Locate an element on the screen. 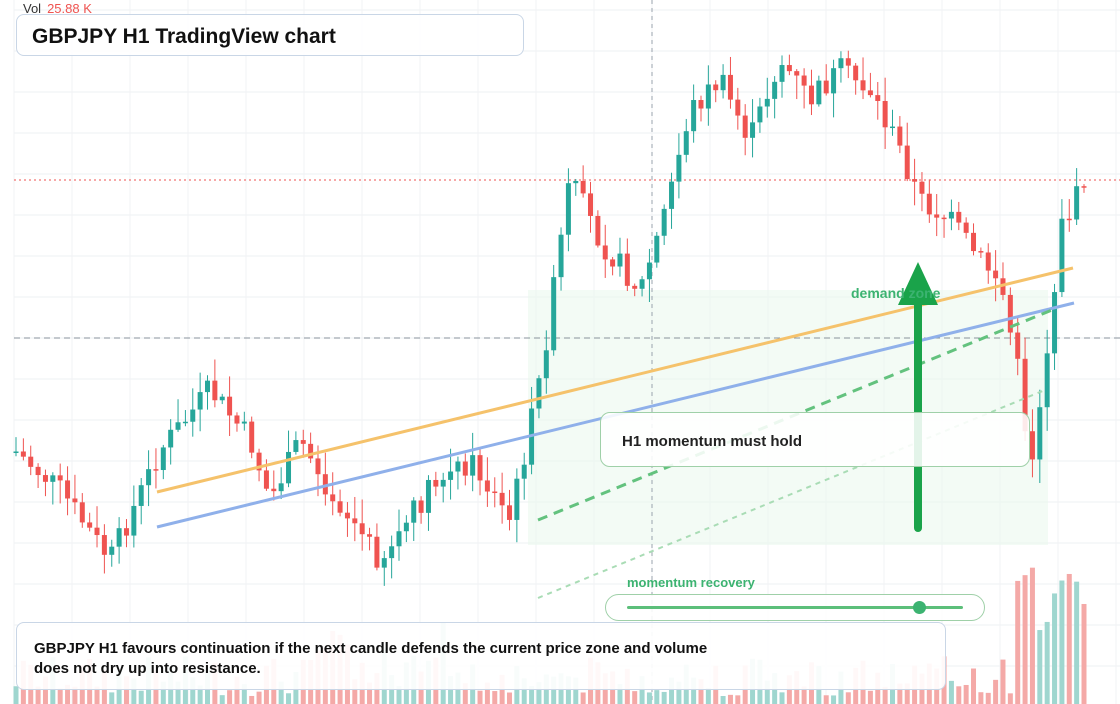 This screenshot has width=1120, height=704. volume-readout: Vol 25.88 K is located at coordinates (57, 8).